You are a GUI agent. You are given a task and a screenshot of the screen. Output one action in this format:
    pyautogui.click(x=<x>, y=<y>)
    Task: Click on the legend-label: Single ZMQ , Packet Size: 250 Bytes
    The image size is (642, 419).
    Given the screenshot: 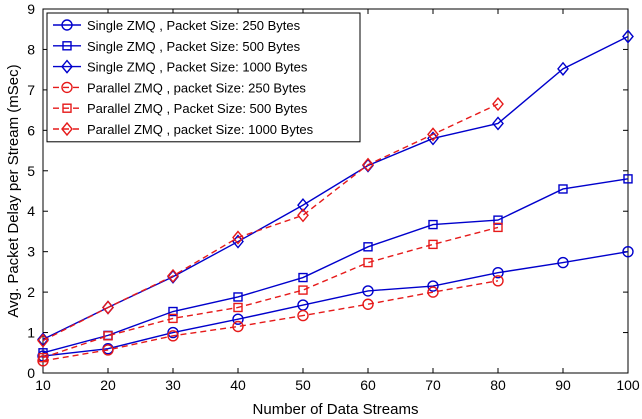 What is the action you would take?
    pyautogui.click(x=194, y=25)
    